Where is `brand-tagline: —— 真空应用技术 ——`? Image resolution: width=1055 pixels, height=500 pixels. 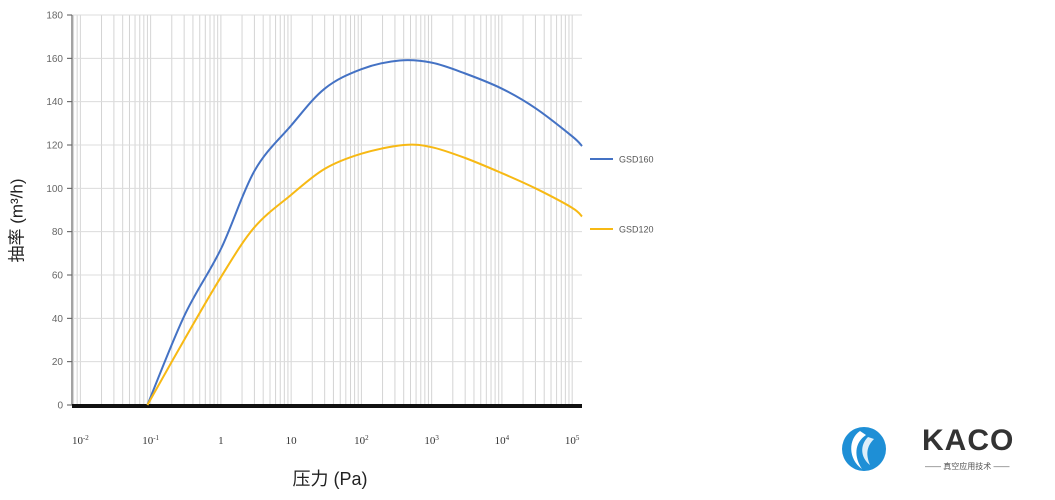
brand-tagline: —— 真空应用技术 —— is located at coordinates (967, 466).